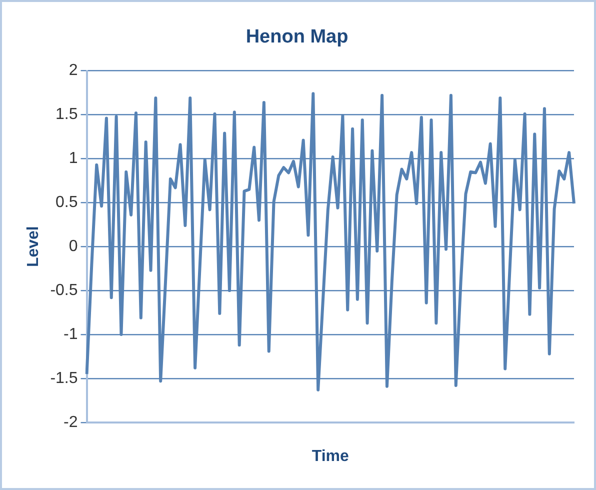  I want to click on y-tick-label: -1, so click(71, 334).